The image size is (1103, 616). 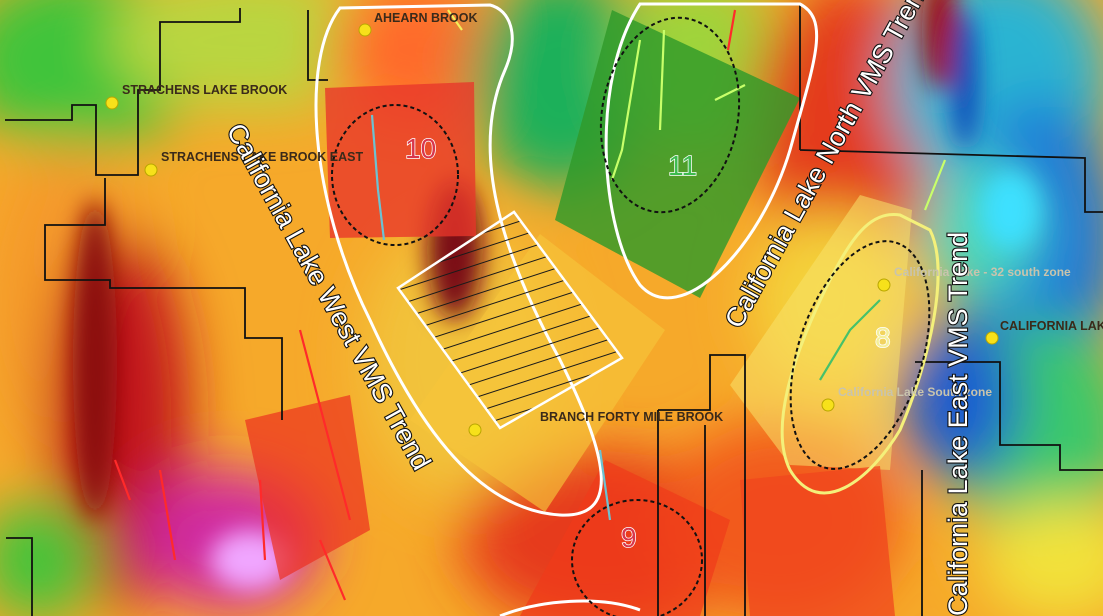 I want to click on label-cal-lake: CALIFORNIA LAKE, so click(x=1051, y=326).